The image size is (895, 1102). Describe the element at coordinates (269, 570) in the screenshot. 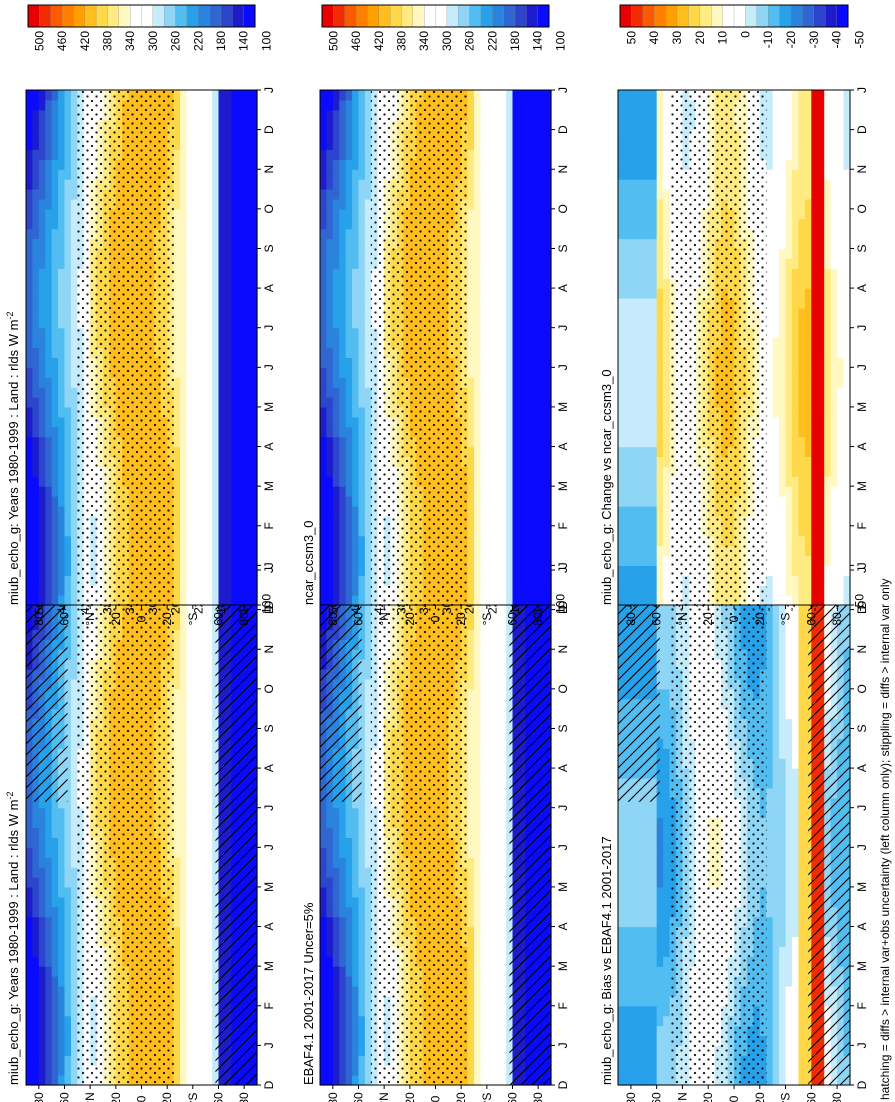

I see `month-label: J` at that location.